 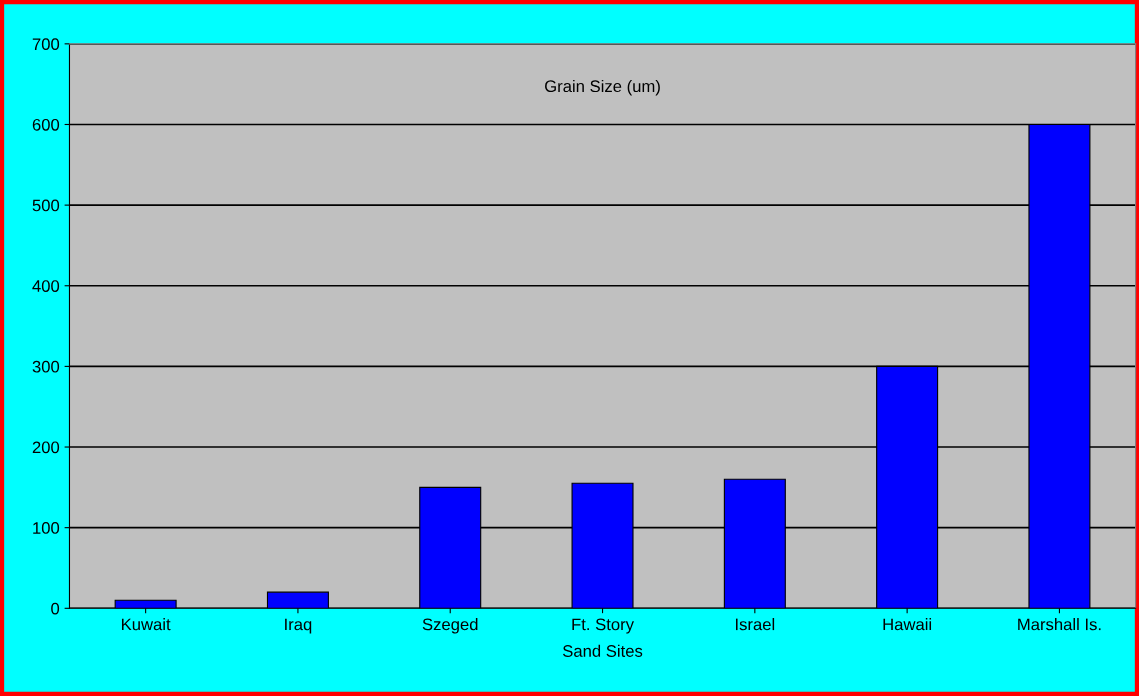 I want to click on y-tick-label: 700, so click(x=46, y=44).